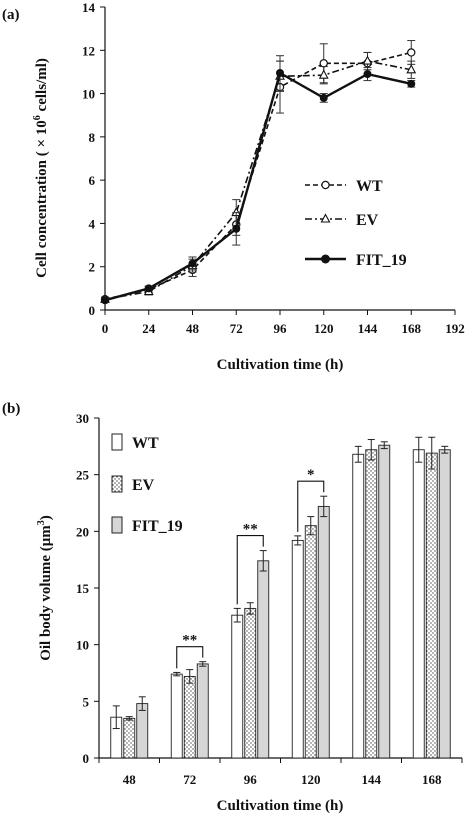 The image size is (474, 819). I want to click on panel-b-y-axis-title: Oil body volume (μm3), so click(45, 588).